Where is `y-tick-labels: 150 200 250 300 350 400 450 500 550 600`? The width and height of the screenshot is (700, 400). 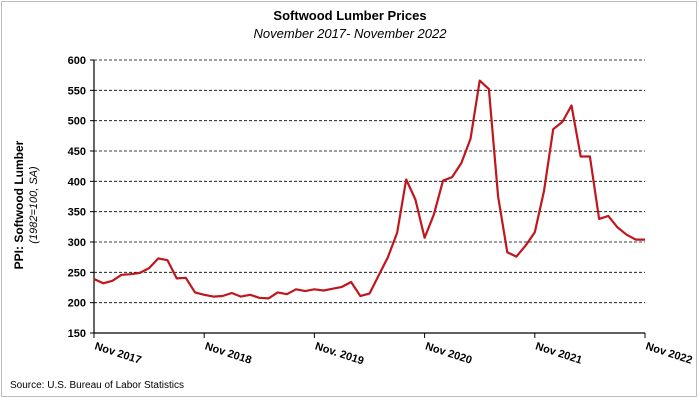
y-tick-labels: 150 200 250 300 350 400 450 500 550 600 is located at coordinates (77, 197).